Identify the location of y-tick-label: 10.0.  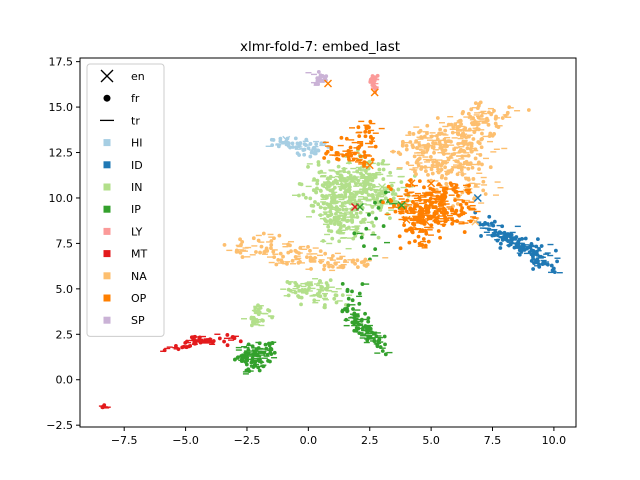
(61, 198).